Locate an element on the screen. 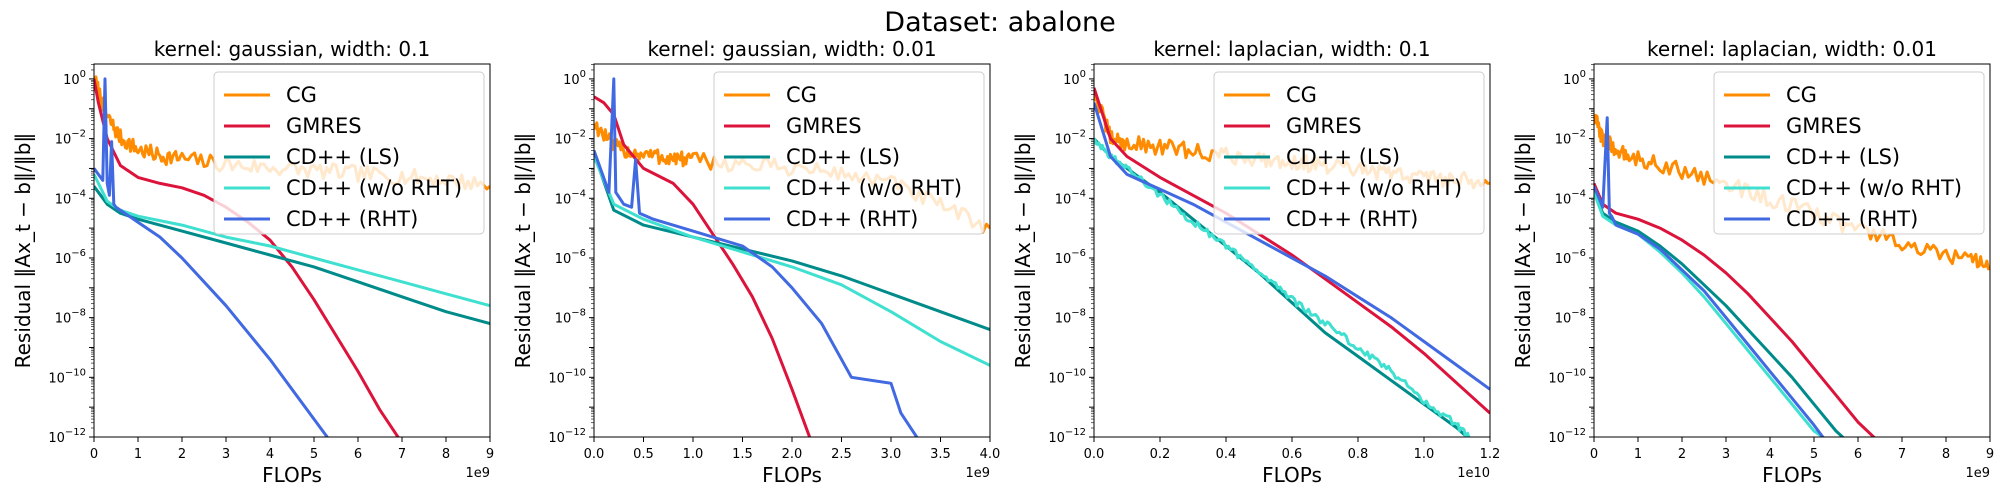  plot-area is located at coordinates (792, 257).